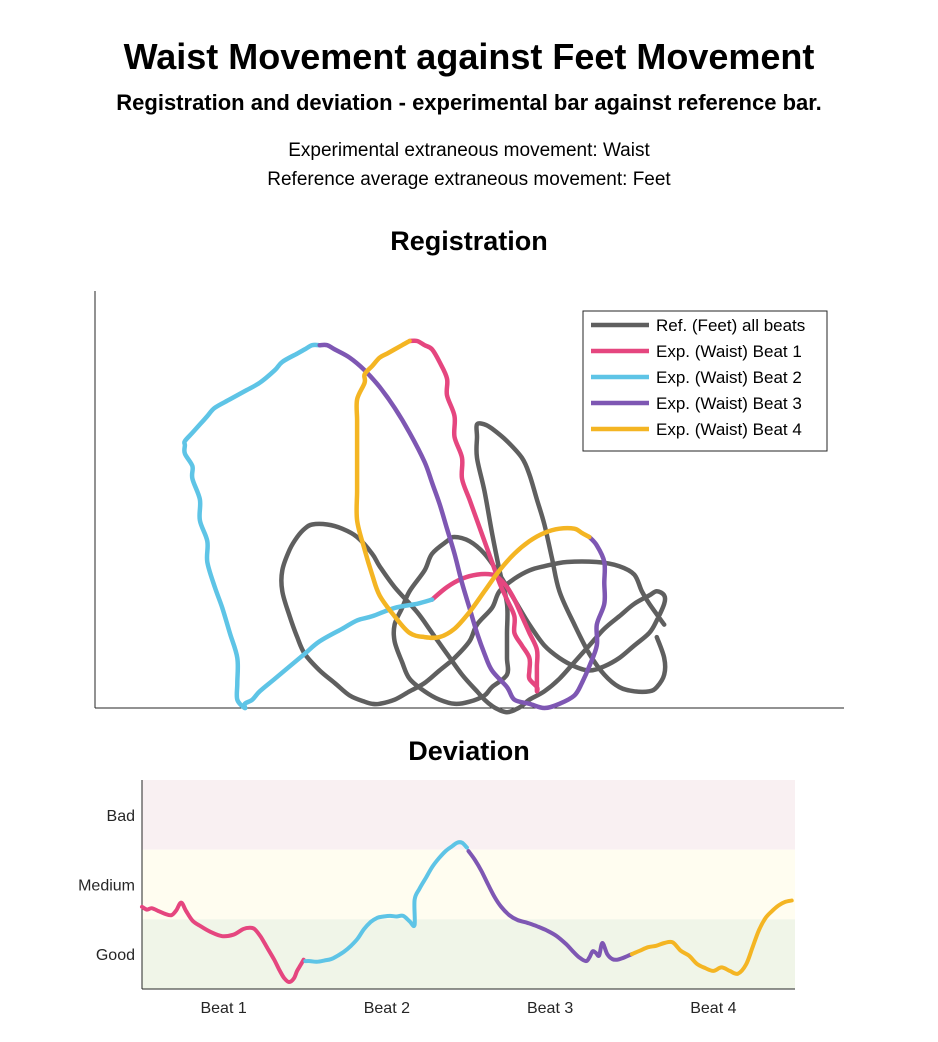  Describe the element at coordinates (711, 937) in the screenshot. I see `deviation-line-beat4` at that location.